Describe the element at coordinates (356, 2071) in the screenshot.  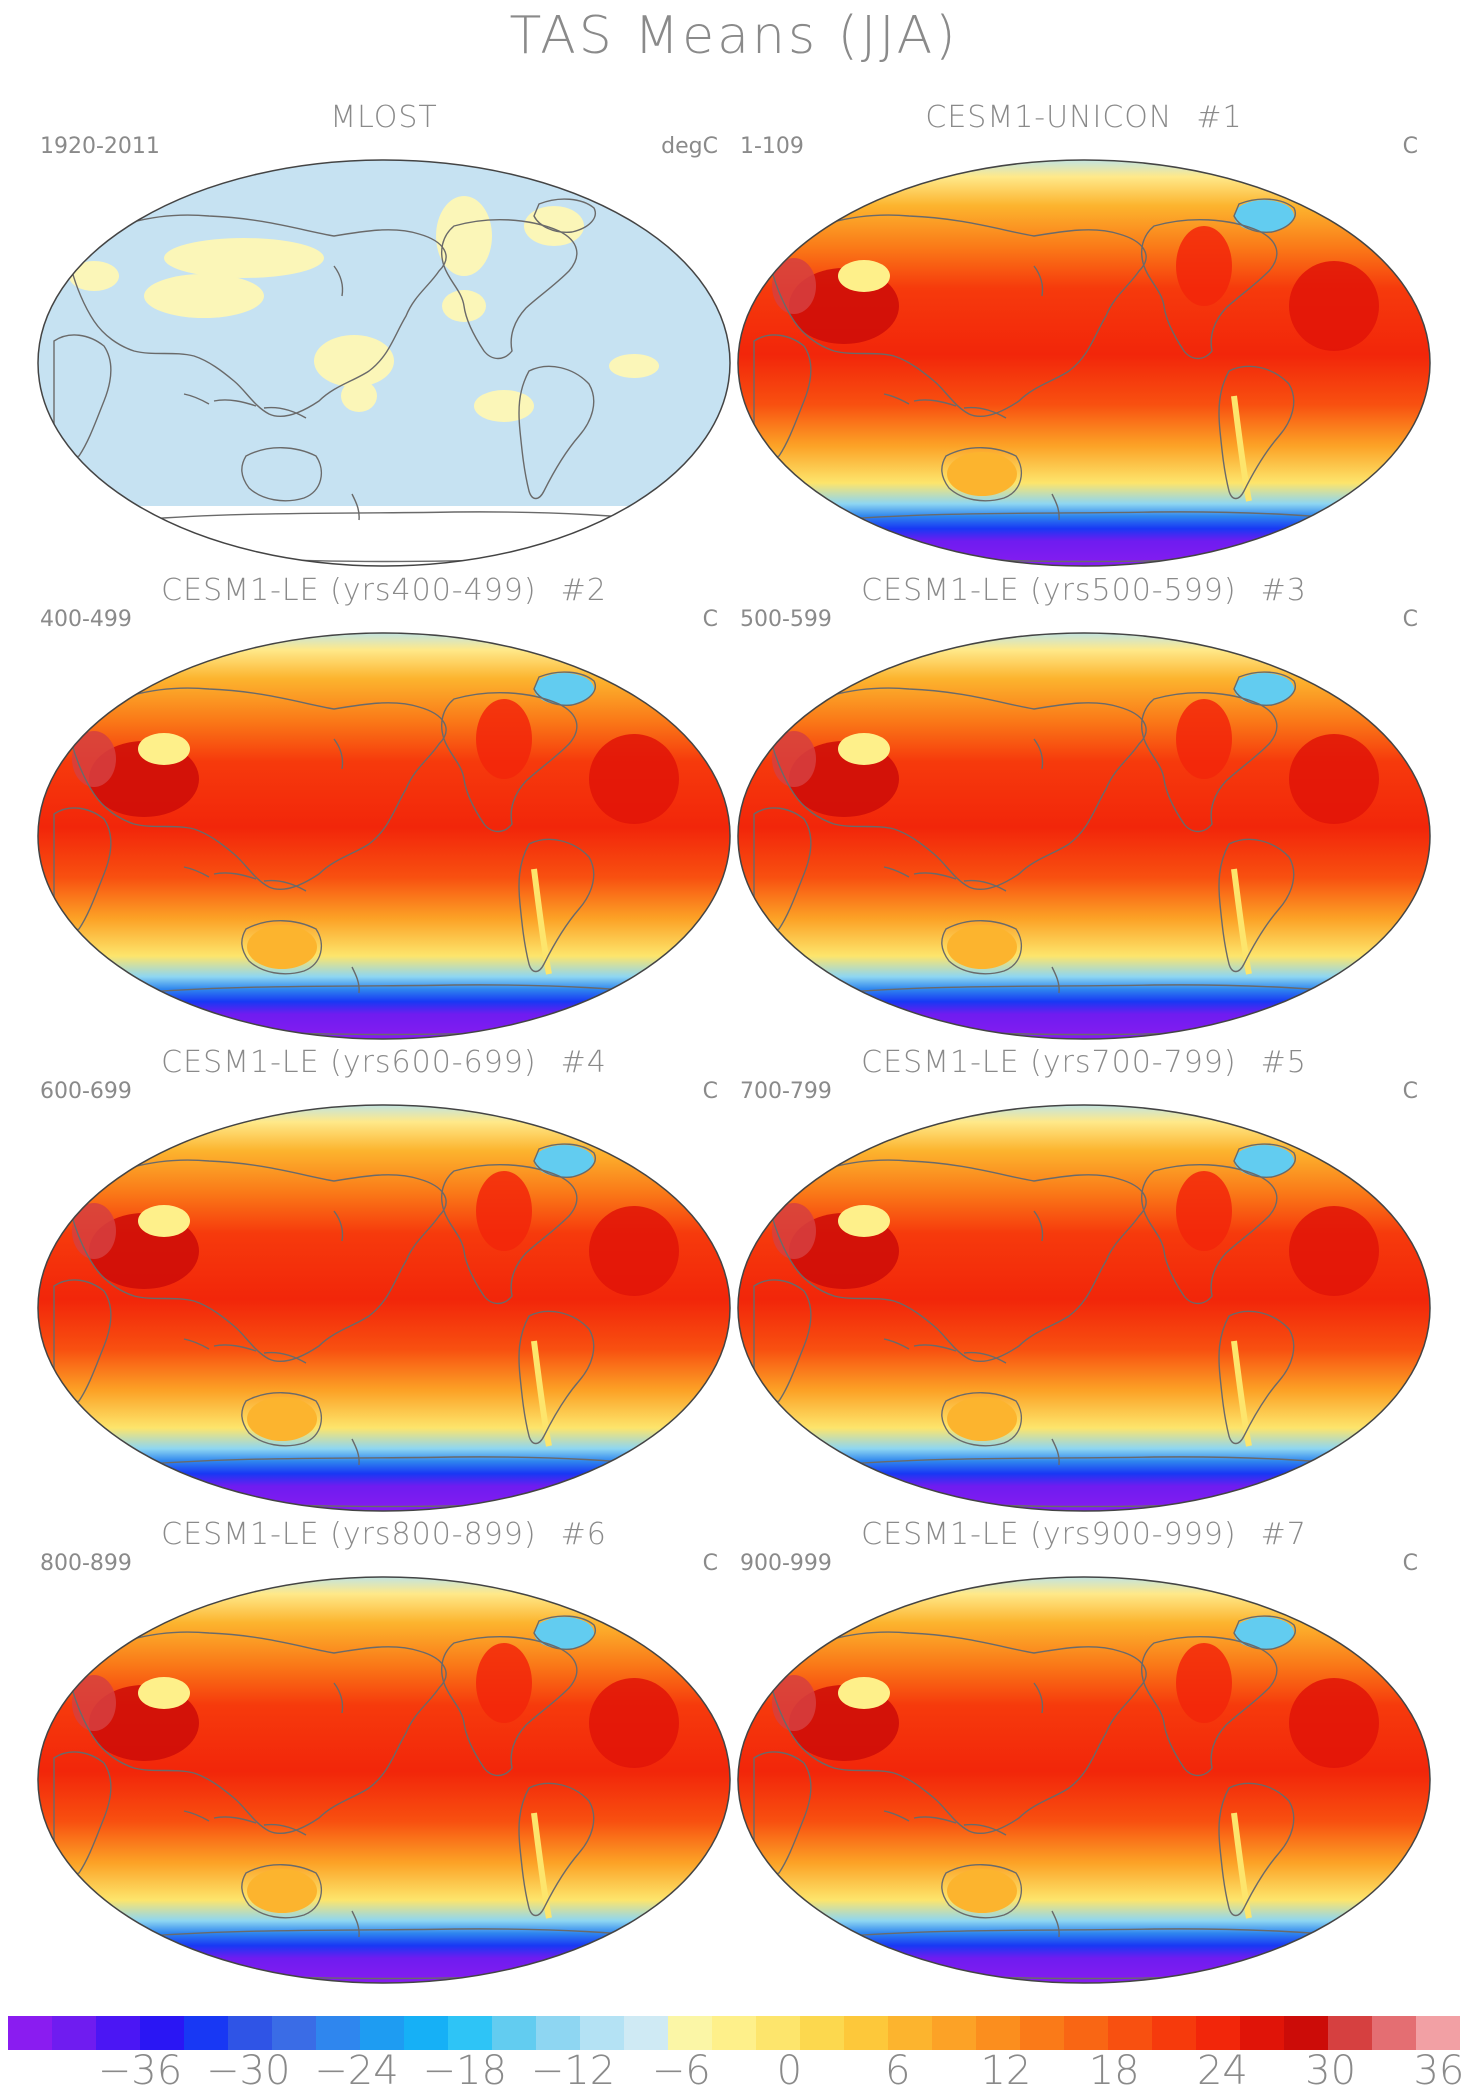
I see `colorbar-tick-label: −24` at that location.